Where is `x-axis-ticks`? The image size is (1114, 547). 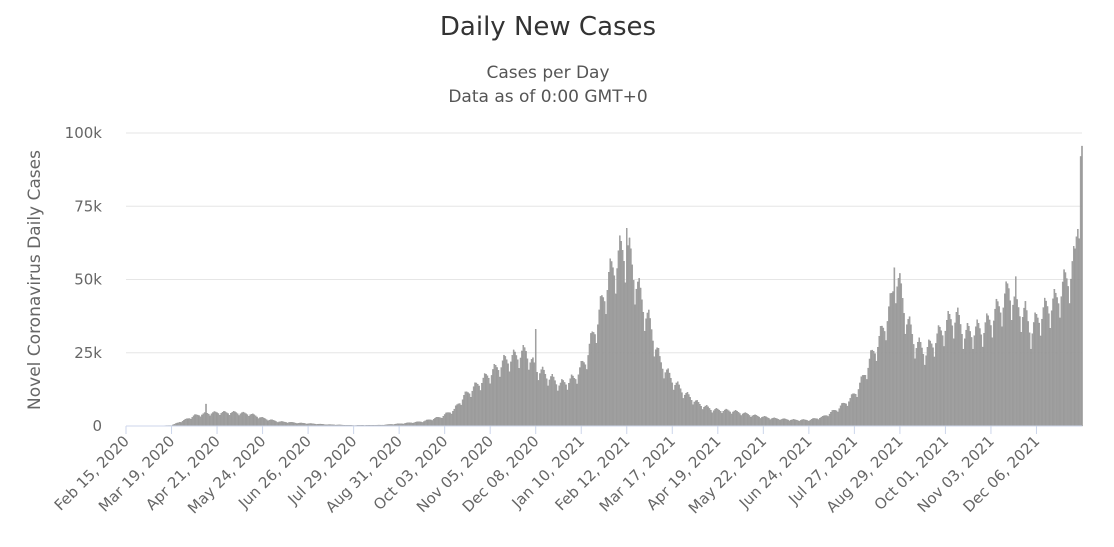 x-axis-ticks is located at coordinates (581, 430).